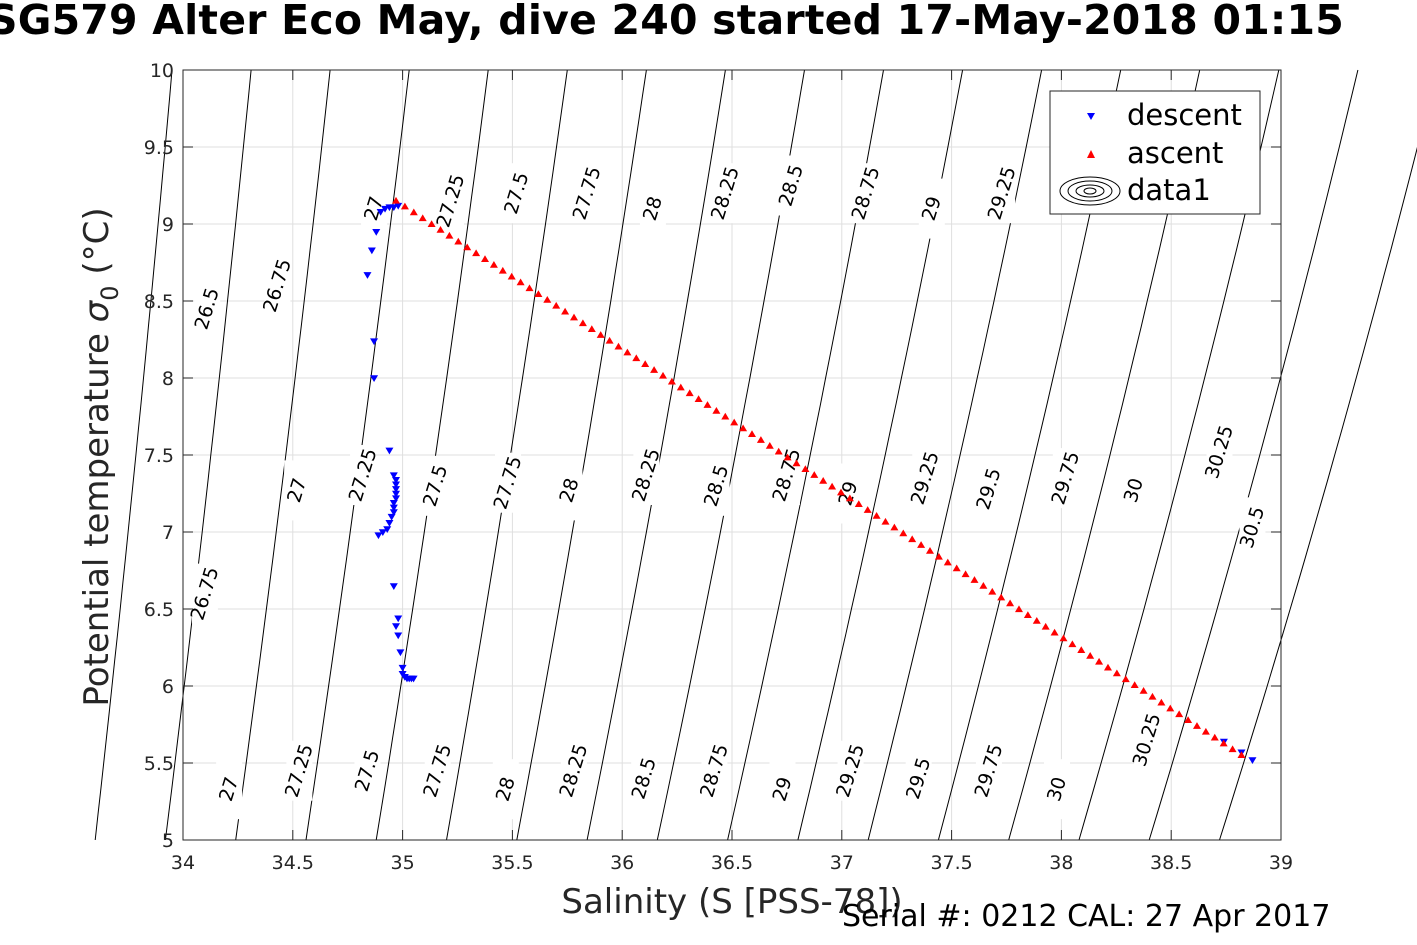 This screenshot has height=945, width=1417. I want to click on y-tick-label: 9, so click(168, 225).